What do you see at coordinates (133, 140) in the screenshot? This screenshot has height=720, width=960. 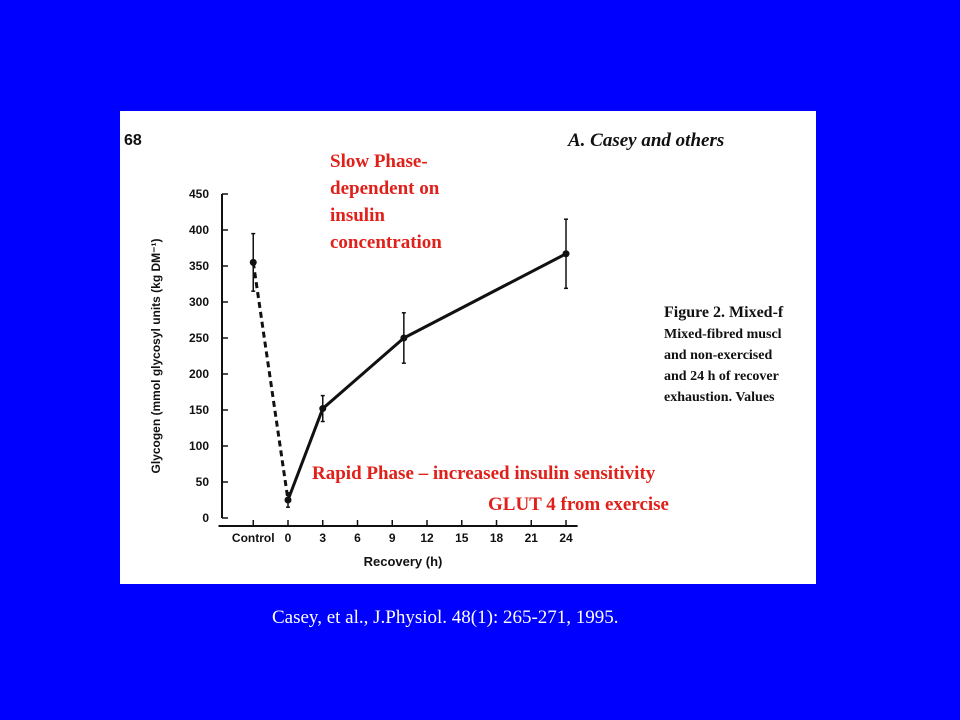 I see `page-number: 68` at bounding box center [133, 140].